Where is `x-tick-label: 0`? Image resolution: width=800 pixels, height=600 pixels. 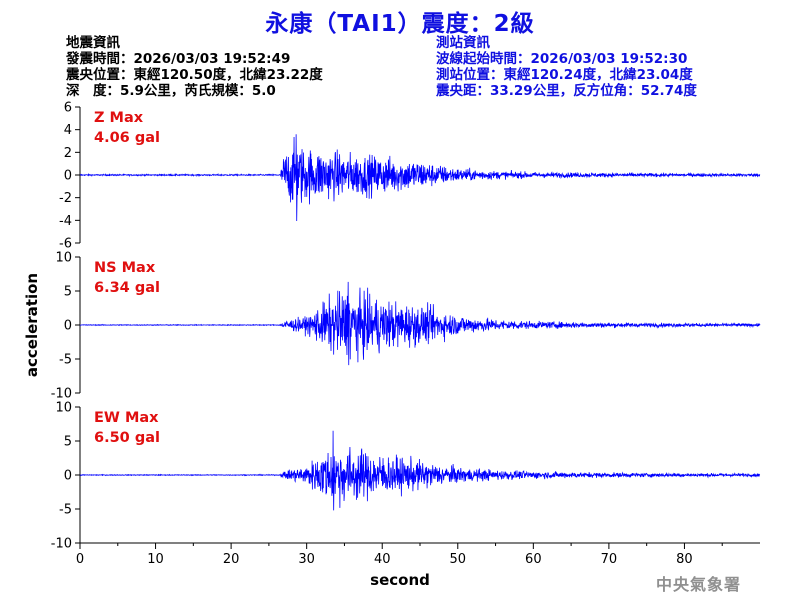
x-tick-label: 0 is located at coordinates (80, 559).